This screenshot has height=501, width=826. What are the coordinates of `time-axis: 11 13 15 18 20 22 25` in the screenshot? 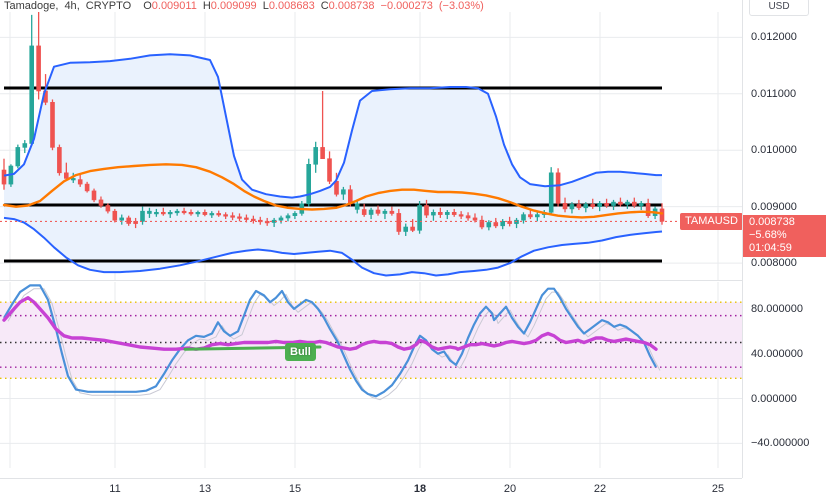 It's located at (371, 489).